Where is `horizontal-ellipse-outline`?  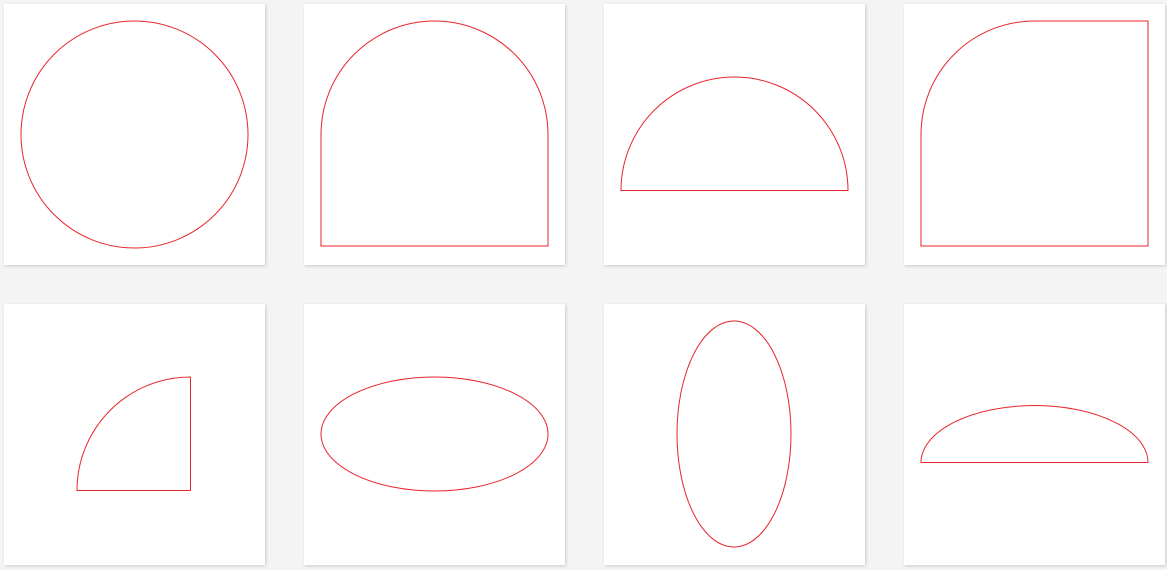 horizontal-ellipse-outline is located at coordinates (434, 434).